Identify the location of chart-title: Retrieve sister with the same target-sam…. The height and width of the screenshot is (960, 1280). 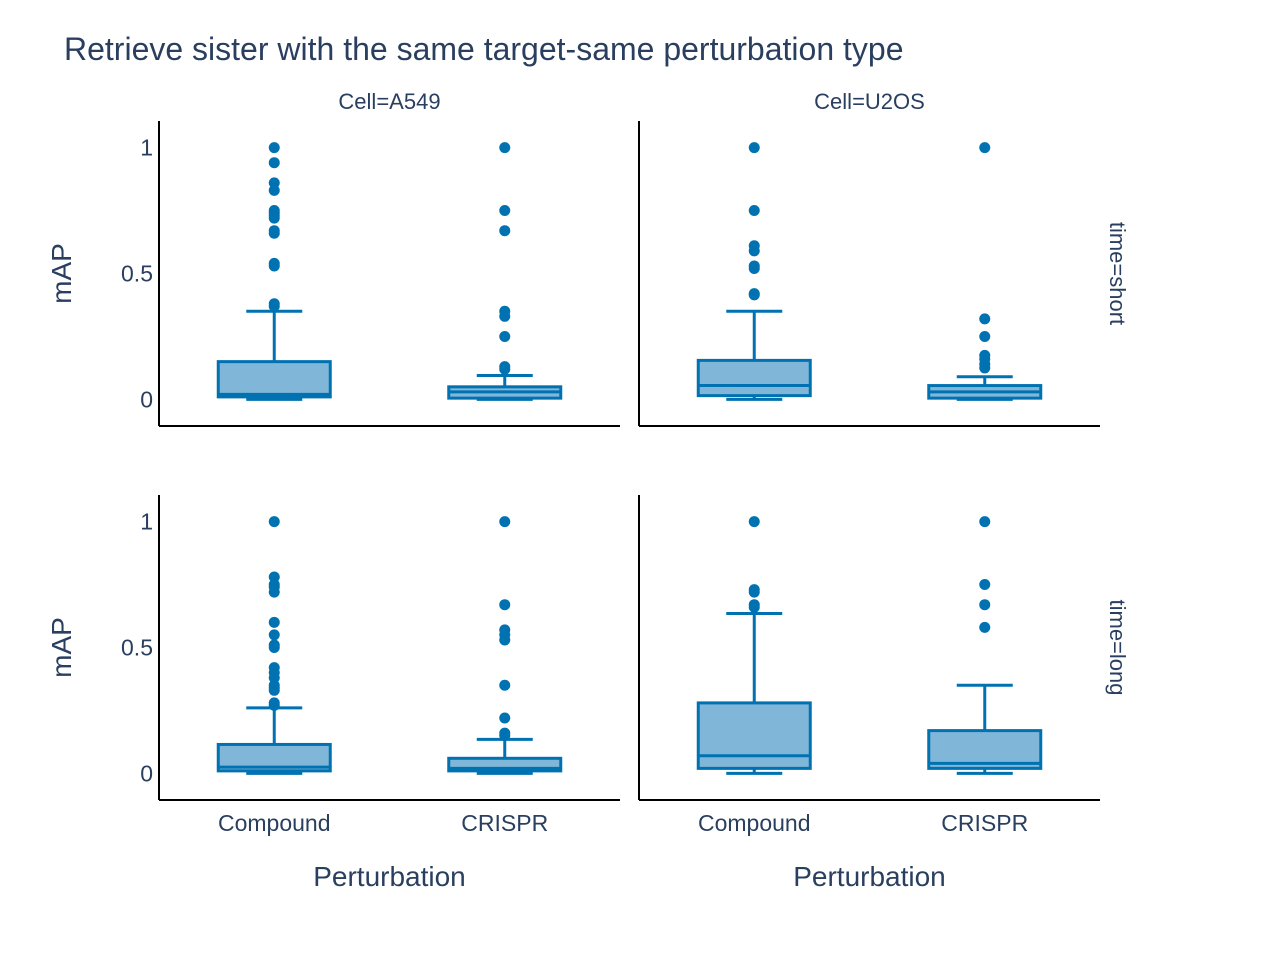
(483, 49).